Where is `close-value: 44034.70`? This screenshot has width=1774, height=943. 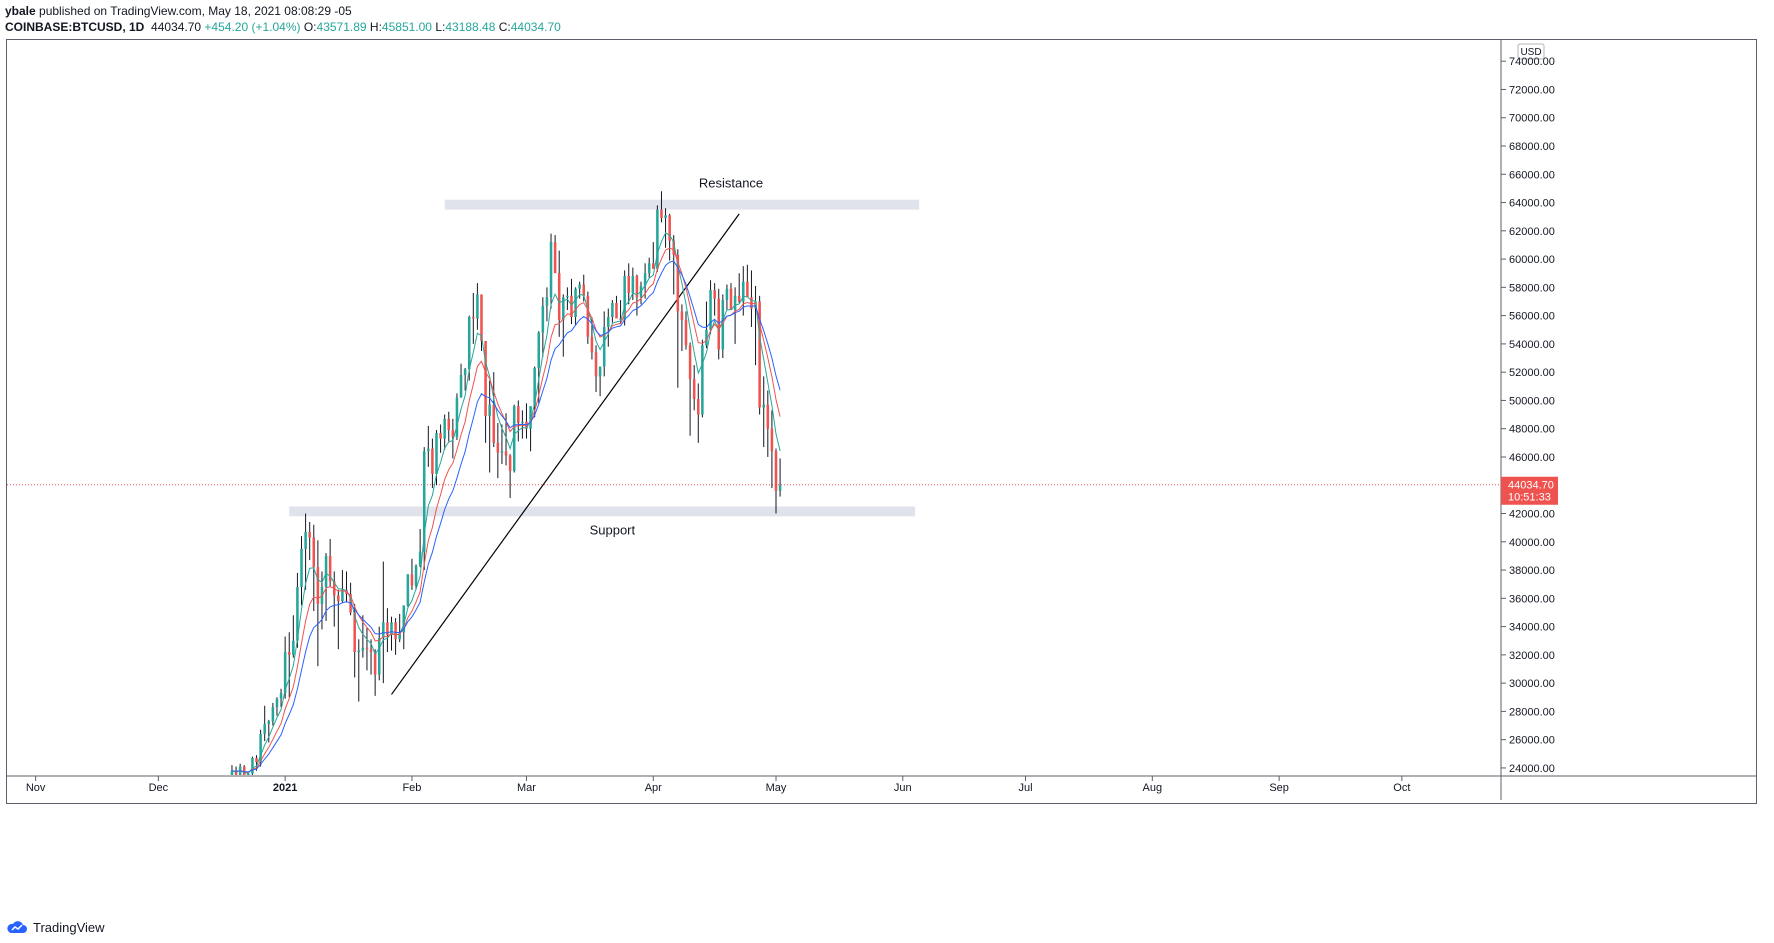 close-value: 44034.70 is located at coordinates (535, 27).